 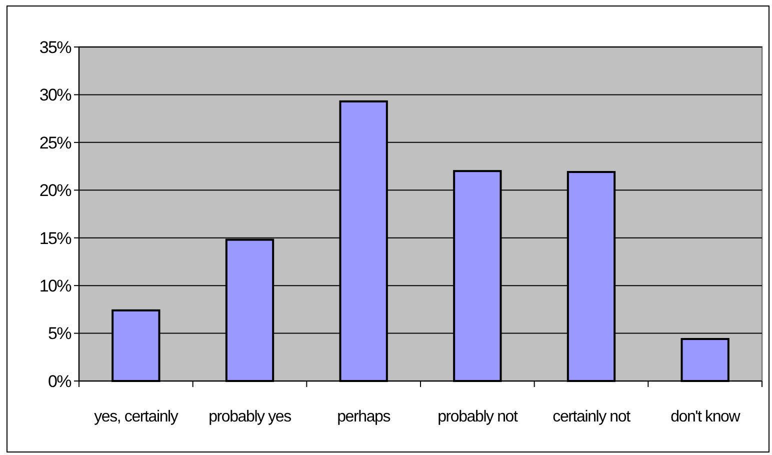 What do you see at coordinates (55, 238) in the screenshot?
I see `y-tick-label: 15%` at bounding box center [55, 238].